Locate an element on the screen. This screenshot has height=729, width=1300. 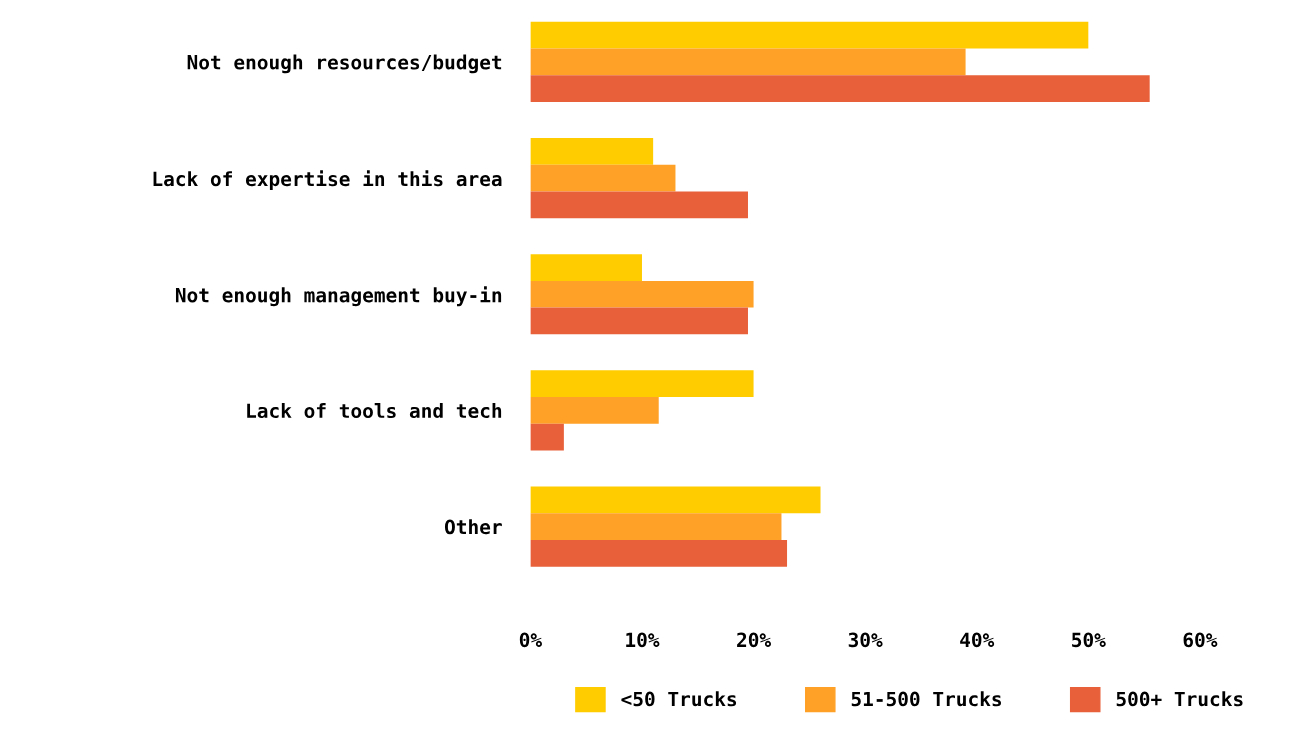
x-tick-label: 10% is located at coordinates (643, 640).